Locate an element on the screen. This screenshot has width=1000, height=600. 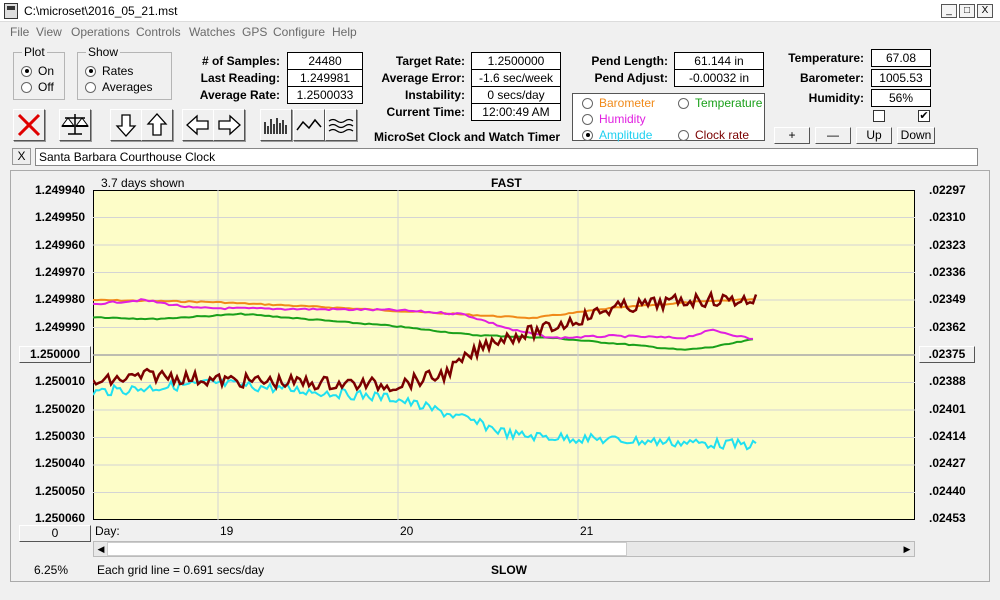
plot-group: Plot is located at coordinates (39, 72).